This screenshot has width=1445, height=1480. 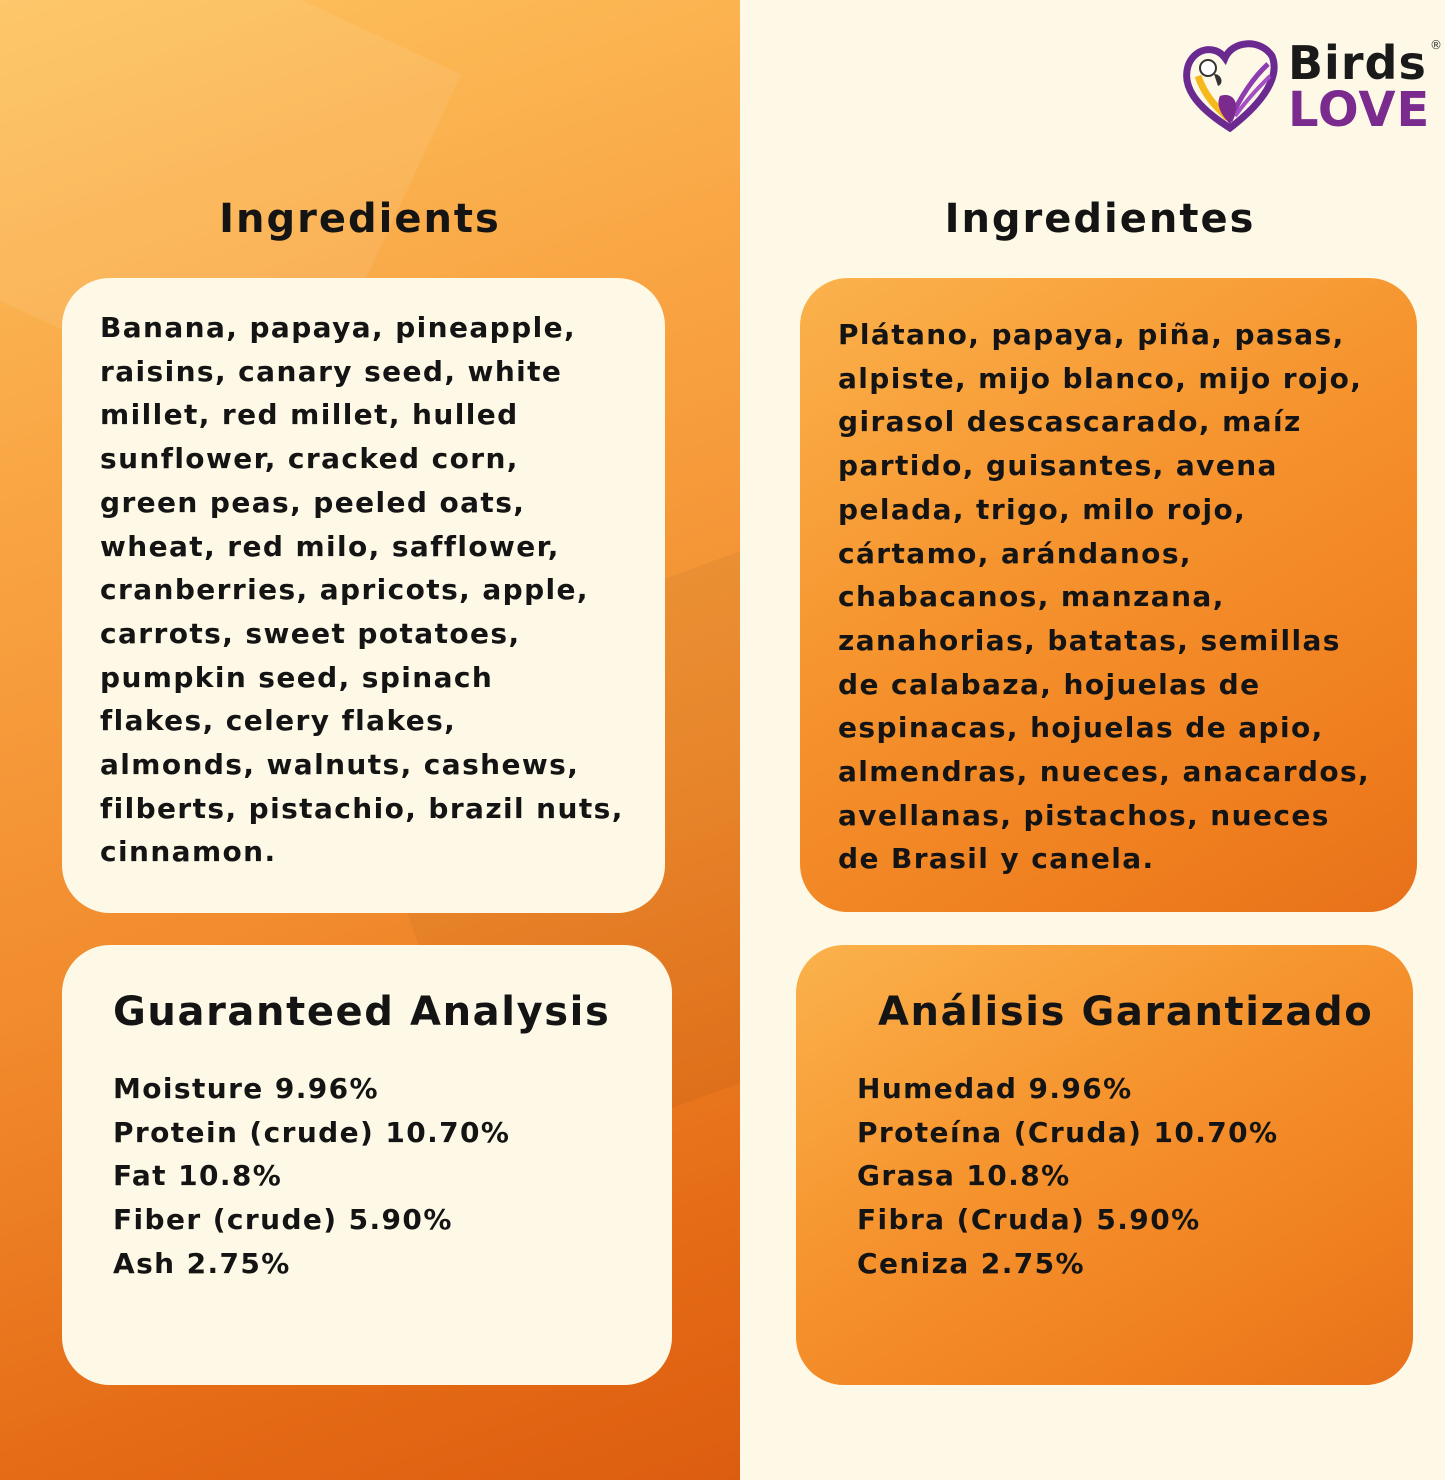 What do you see at coordinates (995, 1088) in the screenshot?
I see `analysis-row: Humedad 9.96%` at bounding box center [995, 1088].